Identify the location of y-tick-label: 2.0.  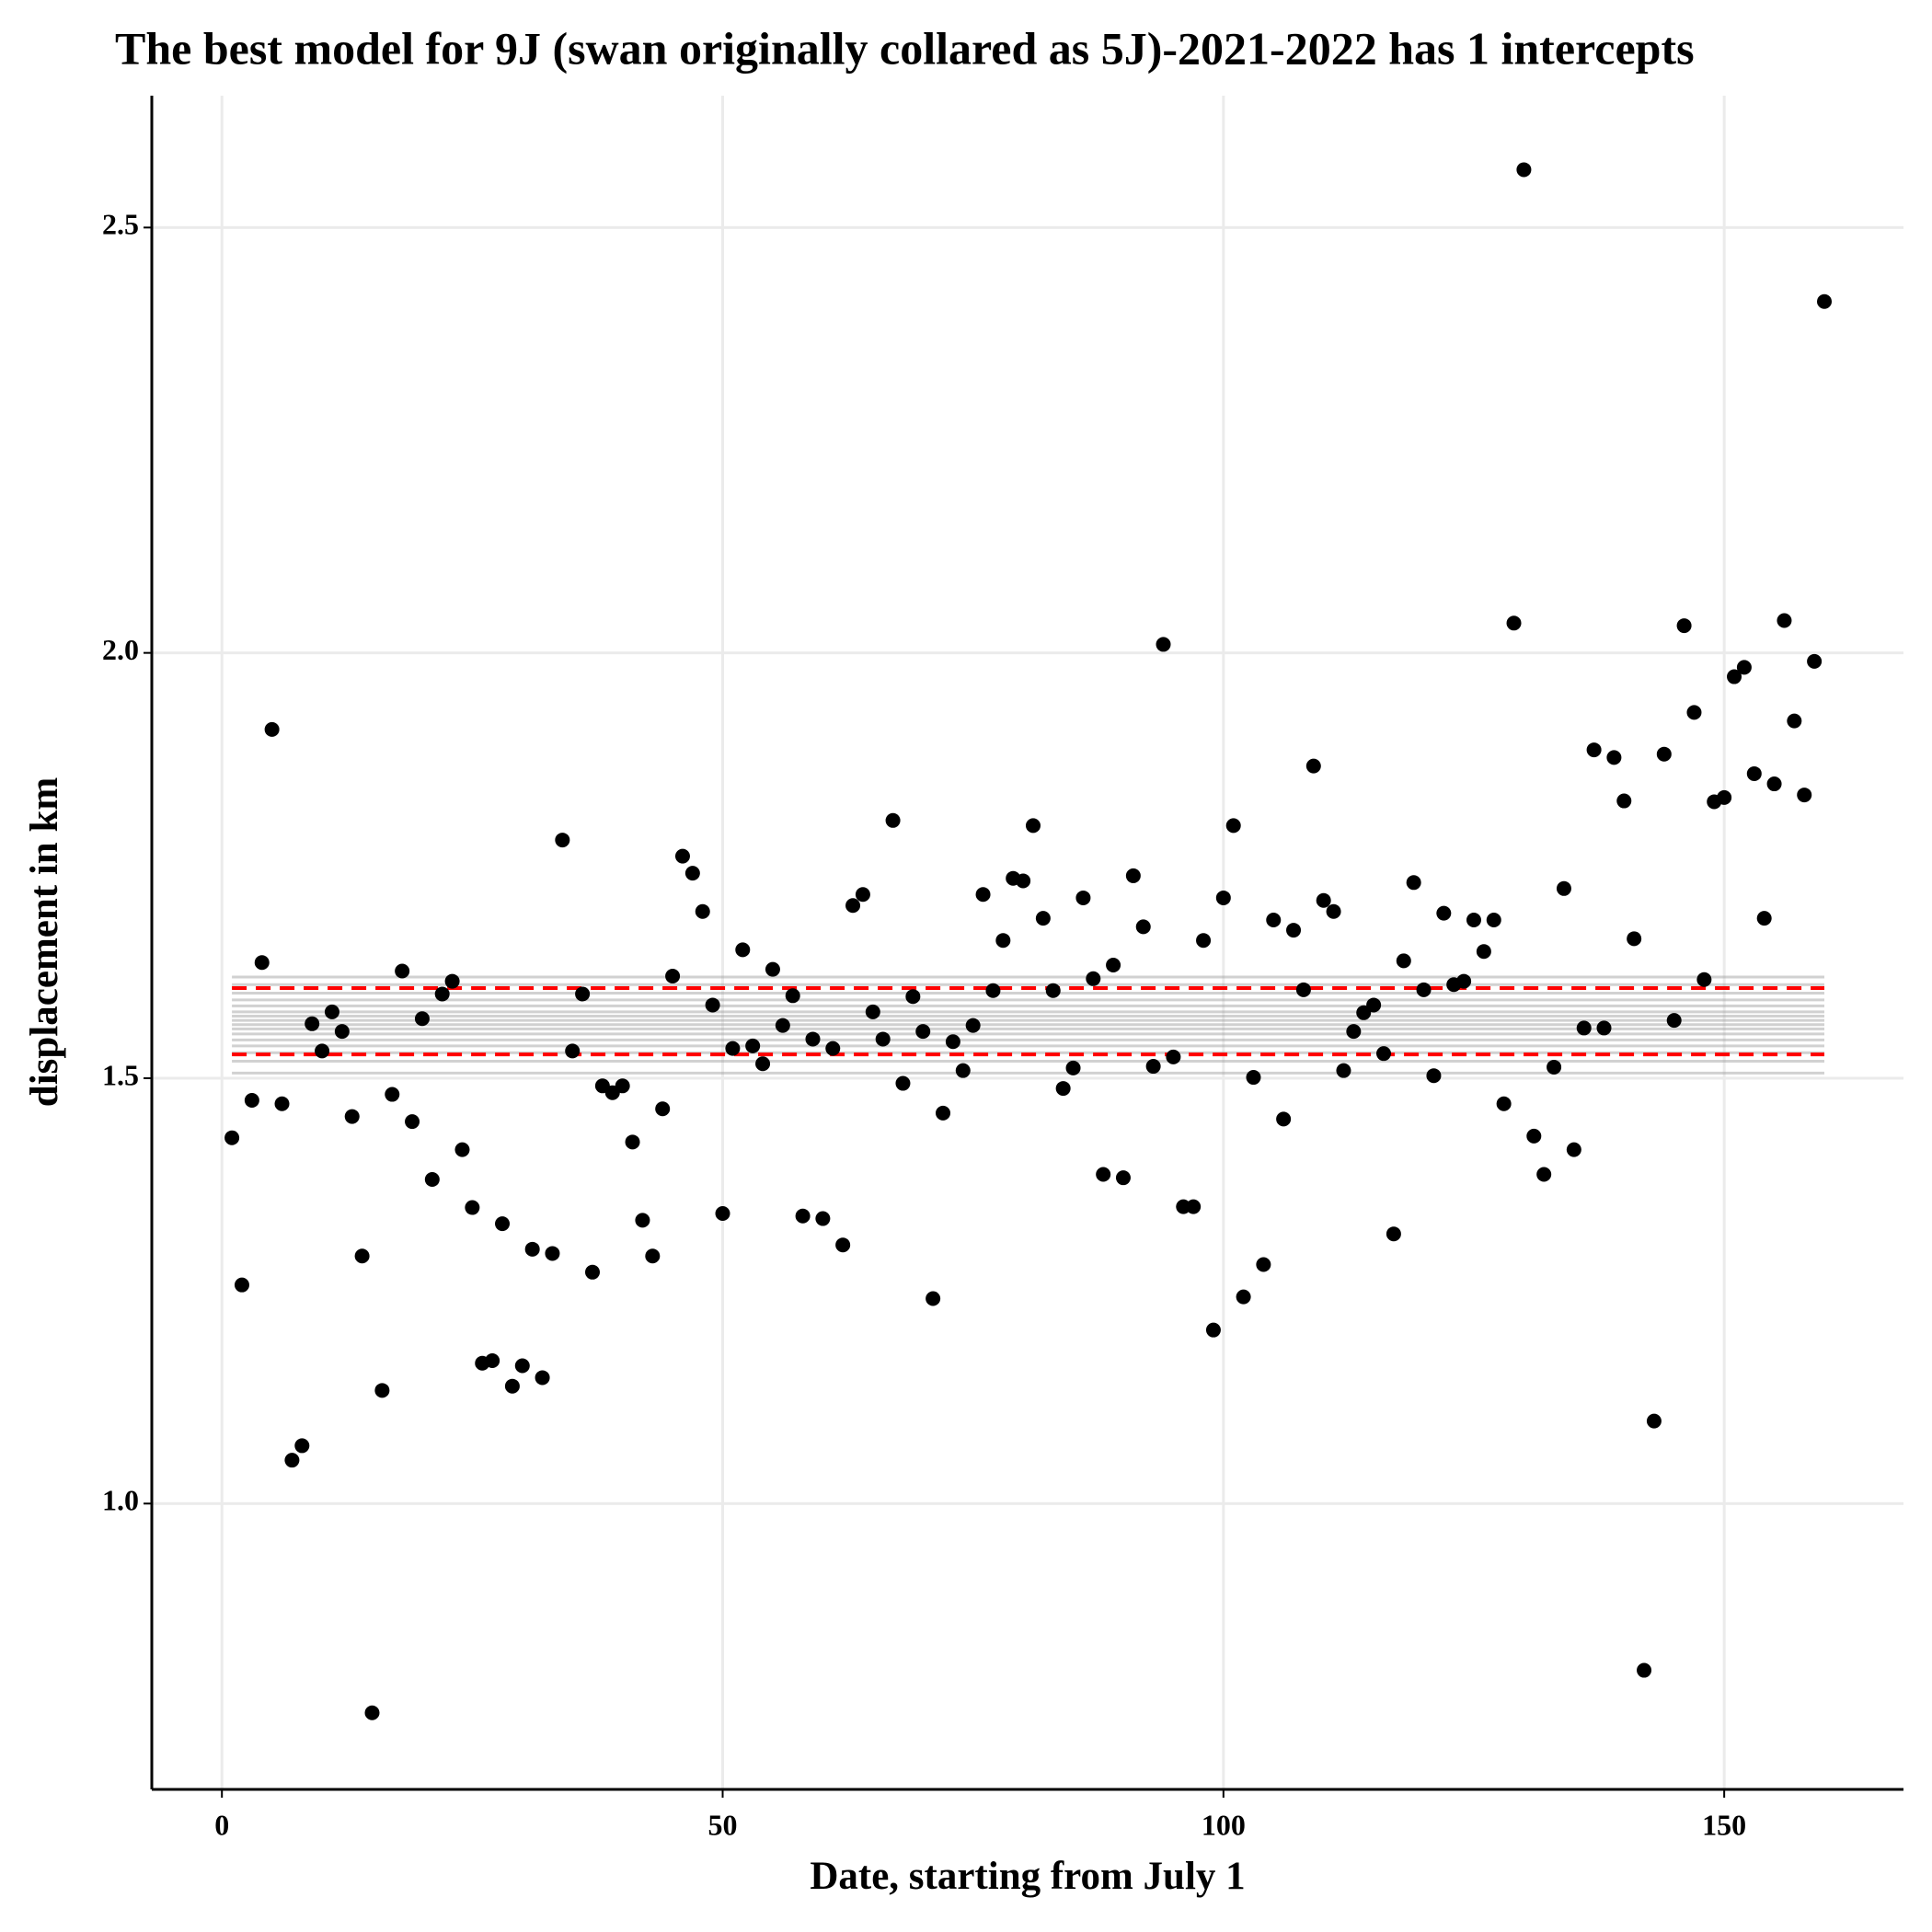
(120, 649).